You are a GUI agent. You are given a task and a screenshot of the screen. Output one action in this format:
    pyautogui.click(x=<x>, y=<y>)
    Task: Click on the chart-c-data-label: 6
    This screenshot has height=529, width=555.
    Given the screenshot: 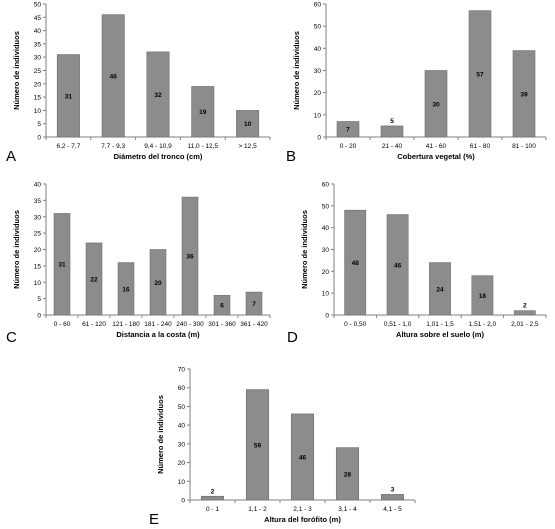 What is the action you would take?
    pyautogui.click(x=222, y=306)
    